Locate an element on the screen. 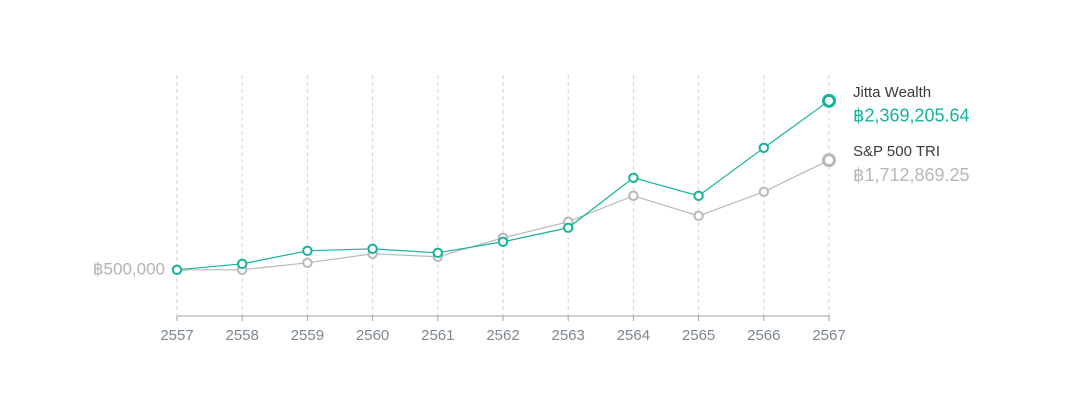  value-label: ฿1,712,869.25 is located at coordinates (911, 175).